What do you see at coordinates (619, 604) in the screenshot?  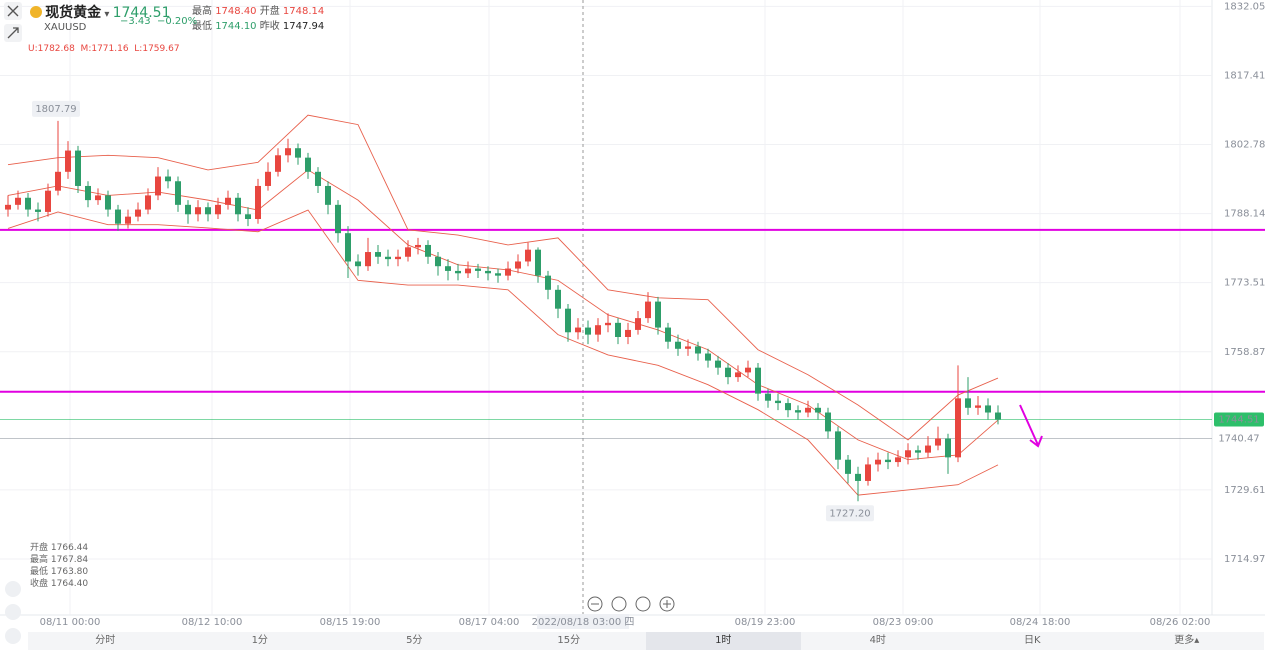 I see `scroll-start` at bounding box center [619, 604].